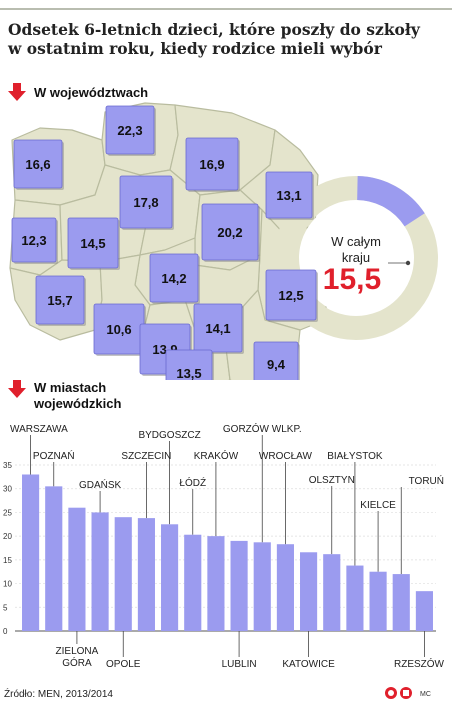  I want to click on national-label-line-2: kraju, so click(356, 257).